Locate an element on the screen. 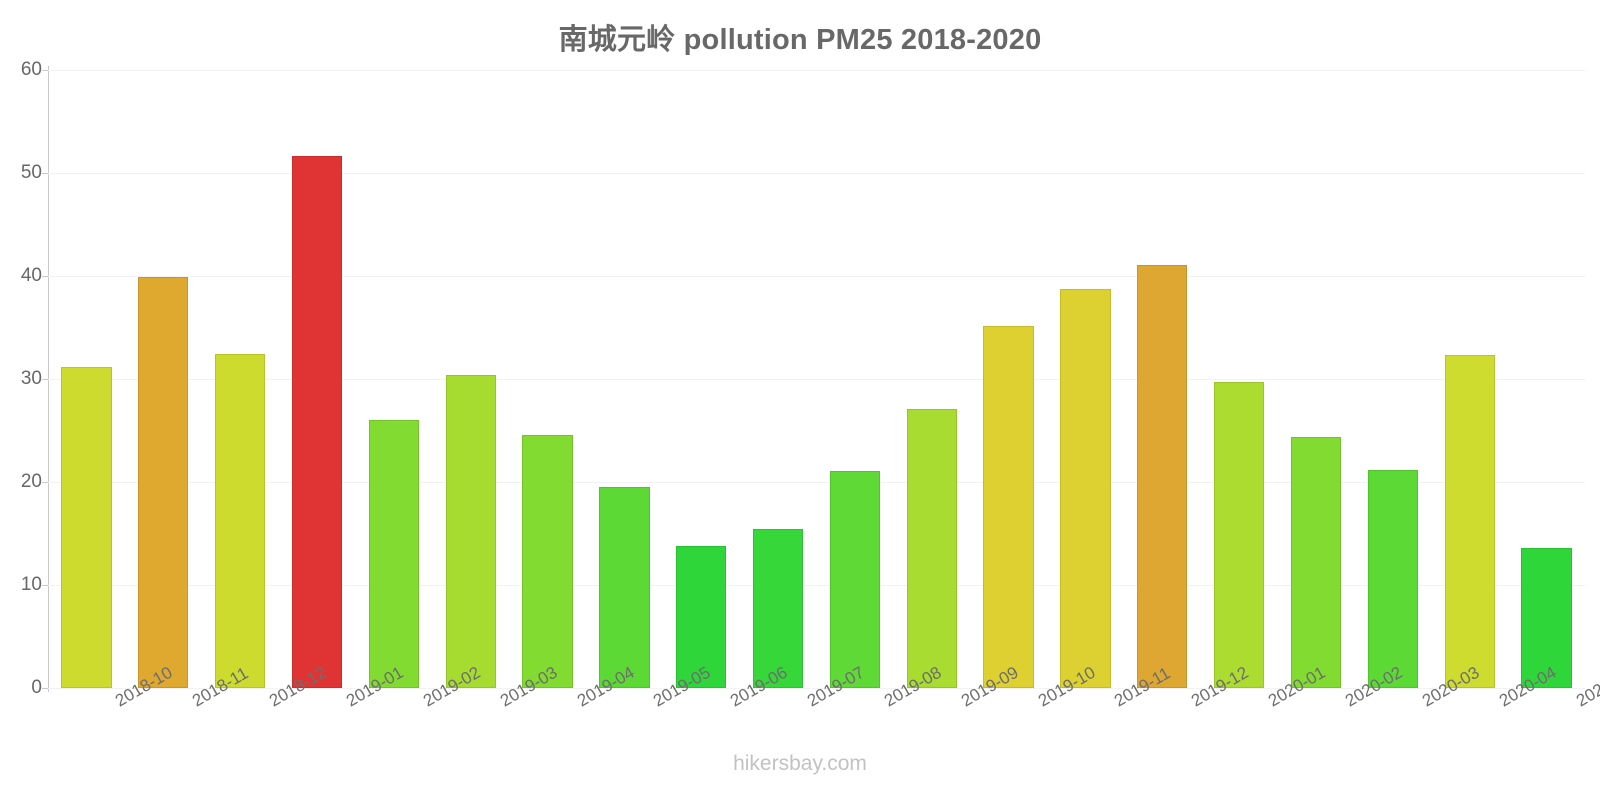  x-axis-tick-label: 2019-11 is located at coordinates (1142, 687).